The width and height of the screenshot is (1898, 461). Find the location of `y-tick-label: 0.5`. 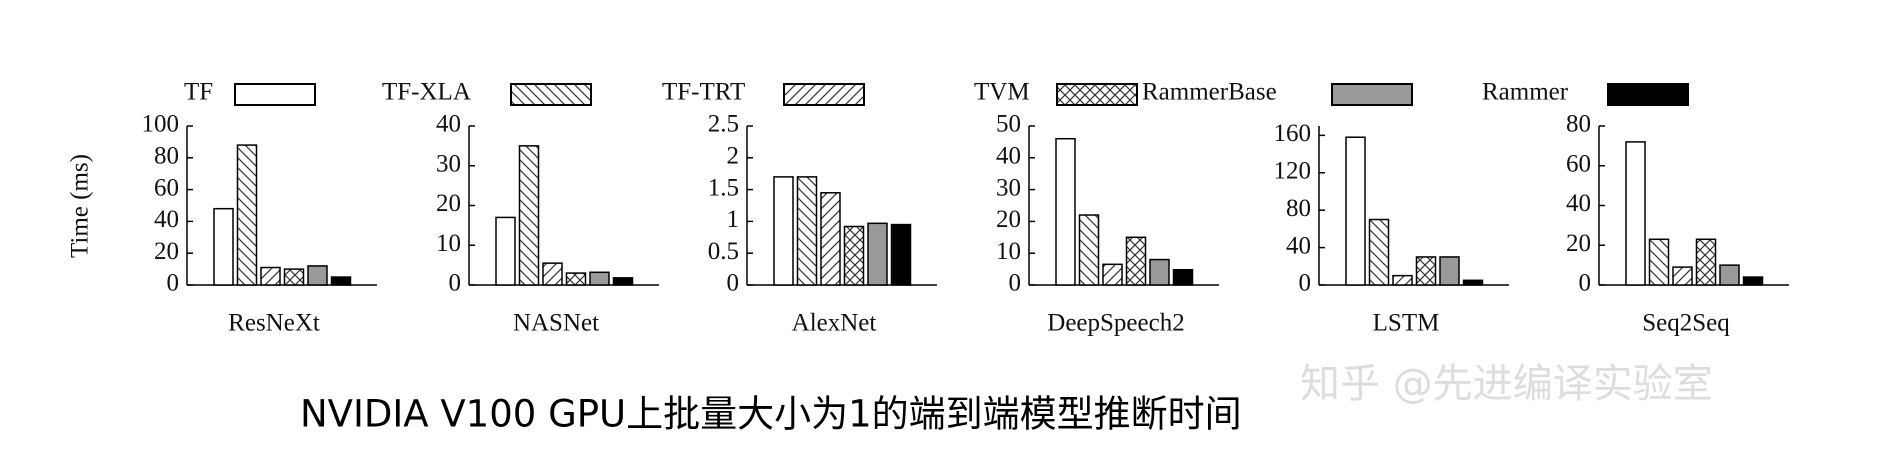

y-tick-label: 0.5 is located at coordinates (723, 251).